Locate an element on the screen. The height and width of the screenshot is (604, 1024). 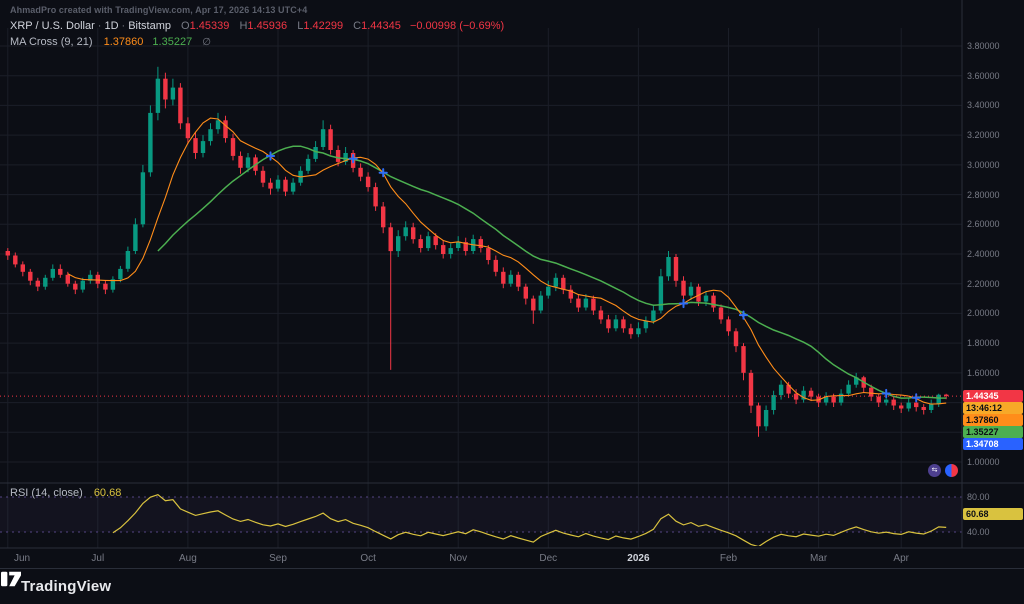
time-tick-label-jun: Jun is located at coordinates (22, 558).